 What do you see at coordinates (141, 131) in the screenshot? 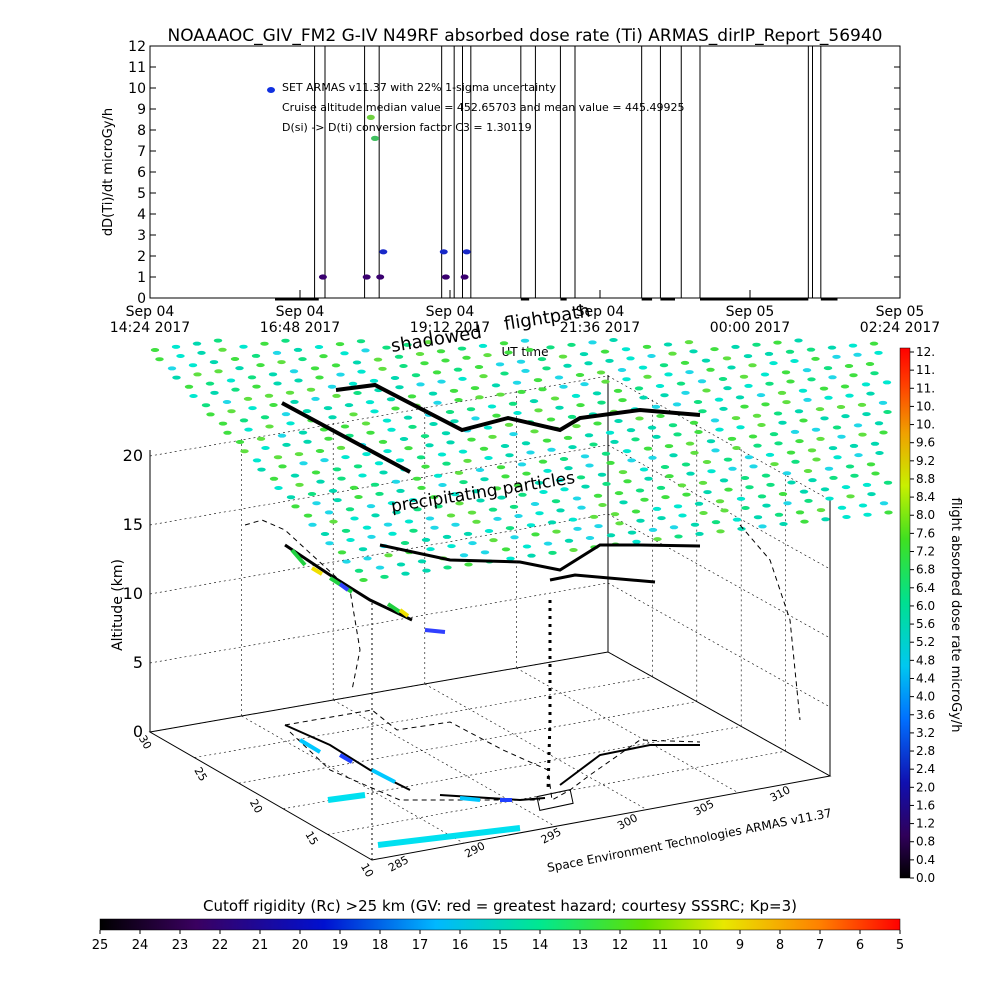
I see `top-y-tick-label: 8` at bounding box center [141, 131].